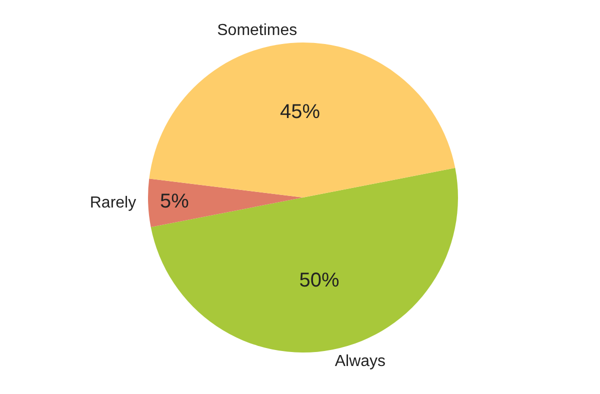 The image size is (600, 394). What do you see at coordinates (319, 281) in the screenshot?
I see `data-label: 50%` at bounding box center [319, 281].